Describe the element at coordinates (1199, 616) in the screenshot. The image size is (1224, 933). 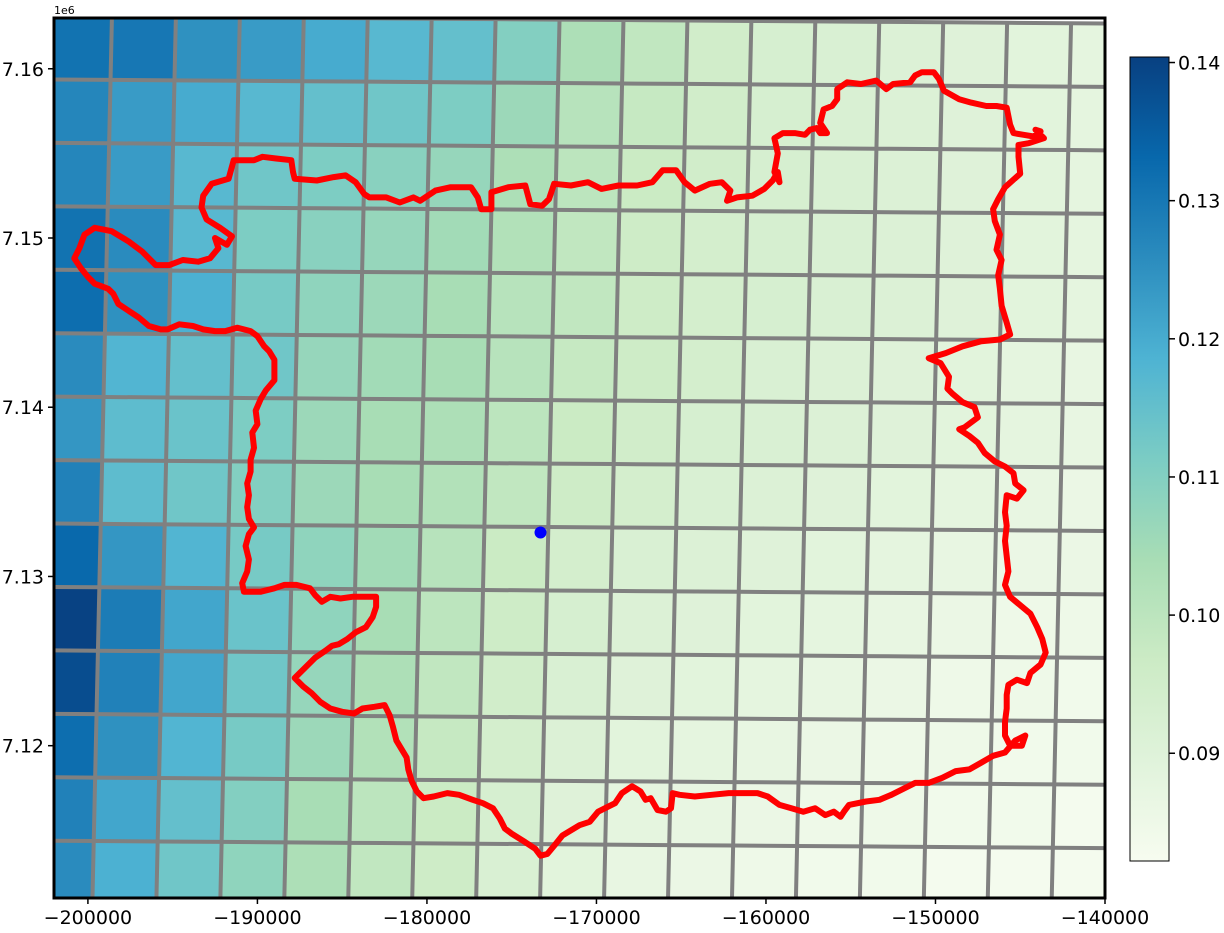
I see `colorbar-tick-label: 0.10` at that location.